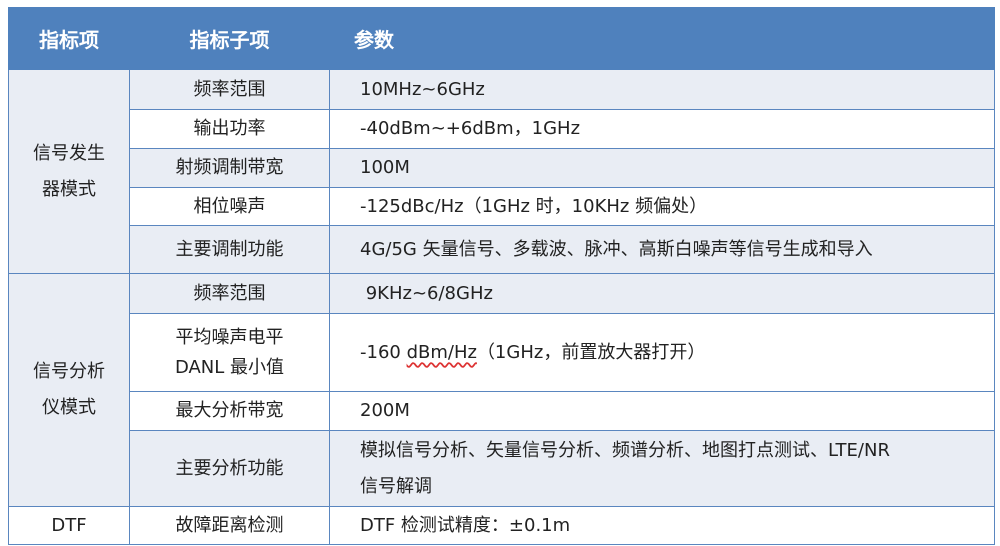 This screenshot has width=1000, height=546. I want to click on param: 100M, so click(662, 168).